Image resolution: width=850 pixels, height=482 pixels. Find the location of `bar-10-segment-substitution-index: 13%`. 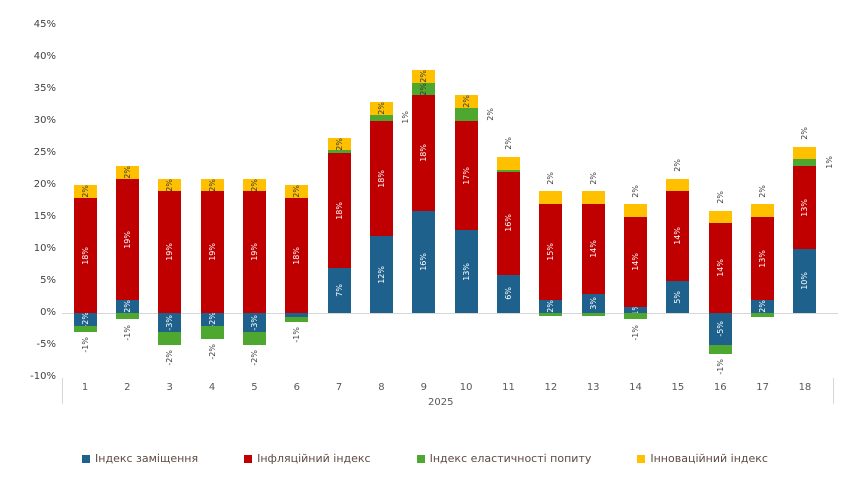

bar-10-segment-substitution-index: 13% is located at coordinates (466, 271).